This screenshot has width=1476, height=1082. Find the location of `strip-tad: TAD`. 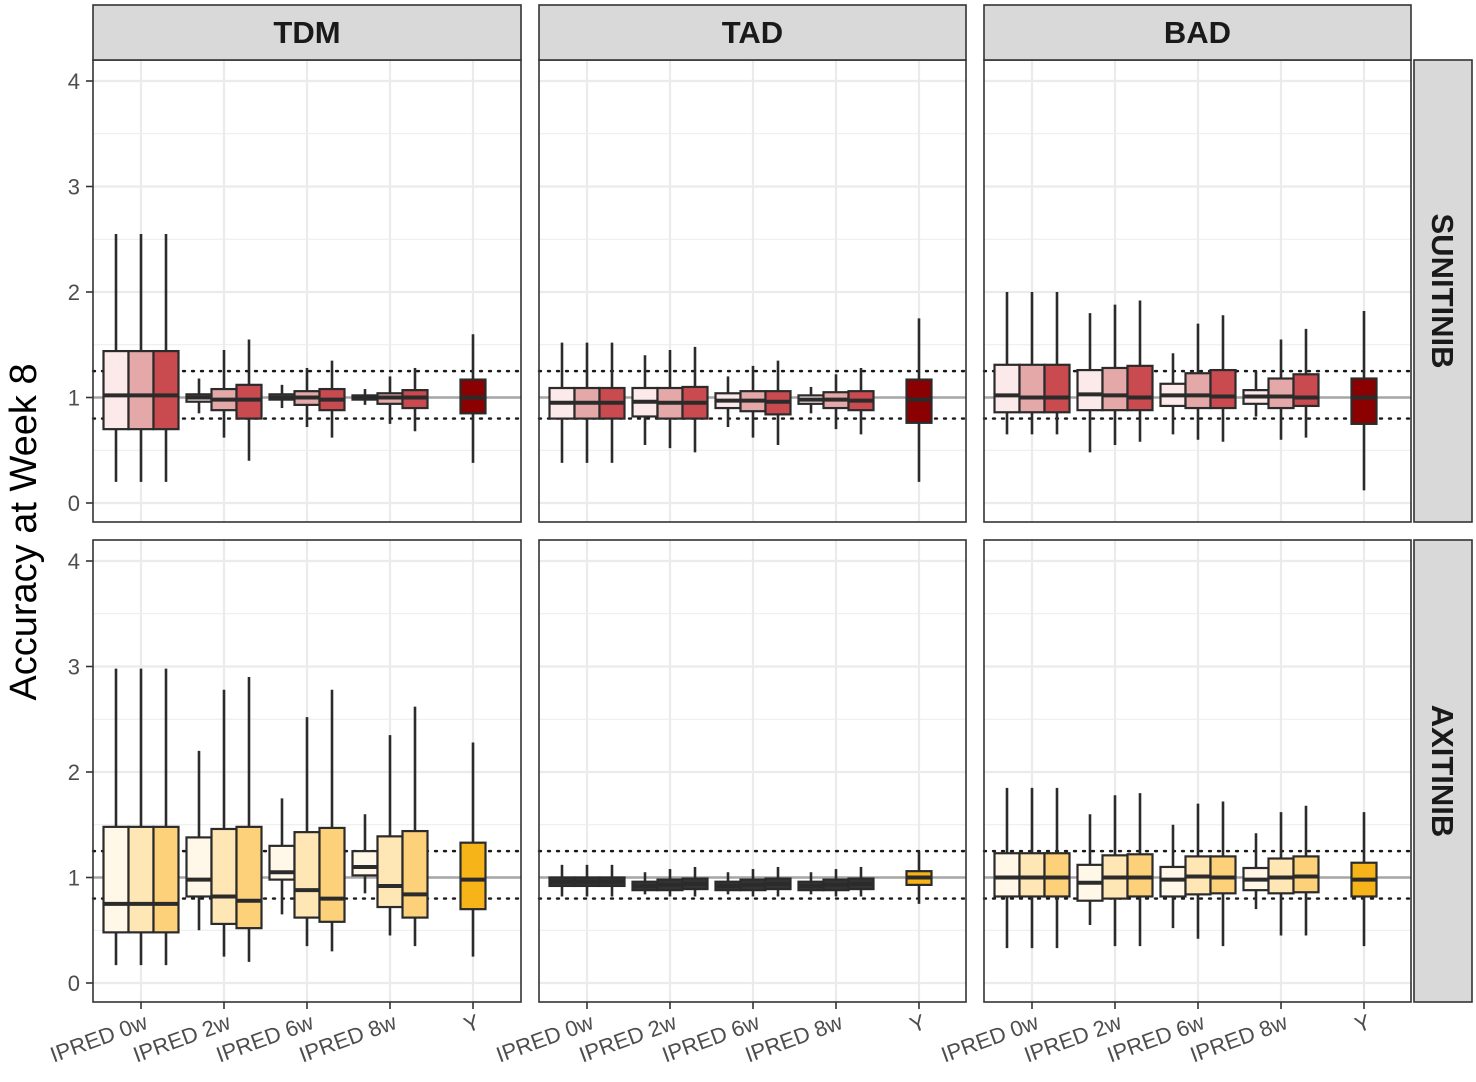

strip-tad: TAD is located at coordinates (752, 32).